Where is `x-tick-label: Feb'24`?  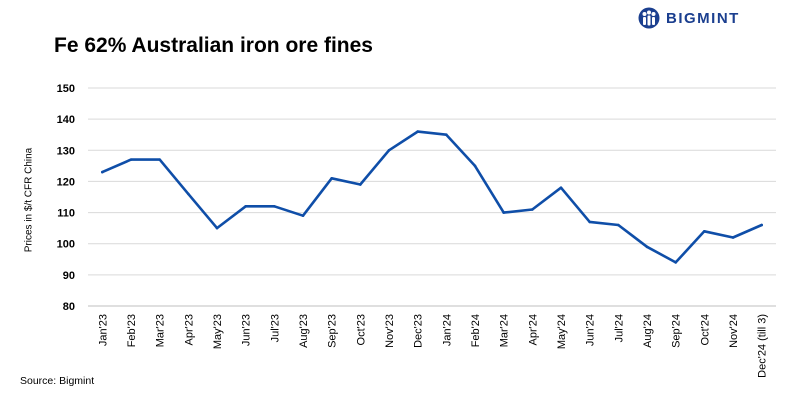
x-tick-label: Feb'24 is located at coordinates (476, 330).